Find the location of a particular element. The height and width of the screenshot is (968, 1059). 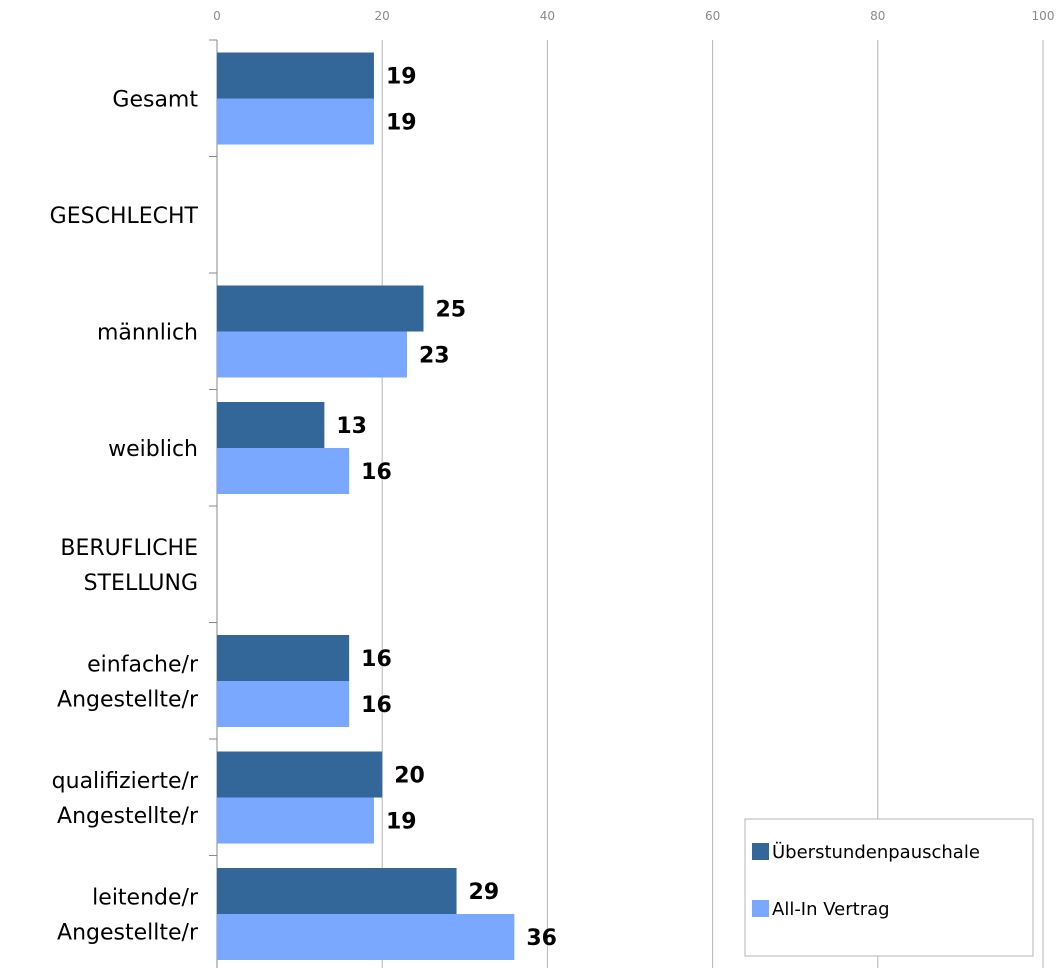

data-label: 25 is located at coordinates (451, 310).